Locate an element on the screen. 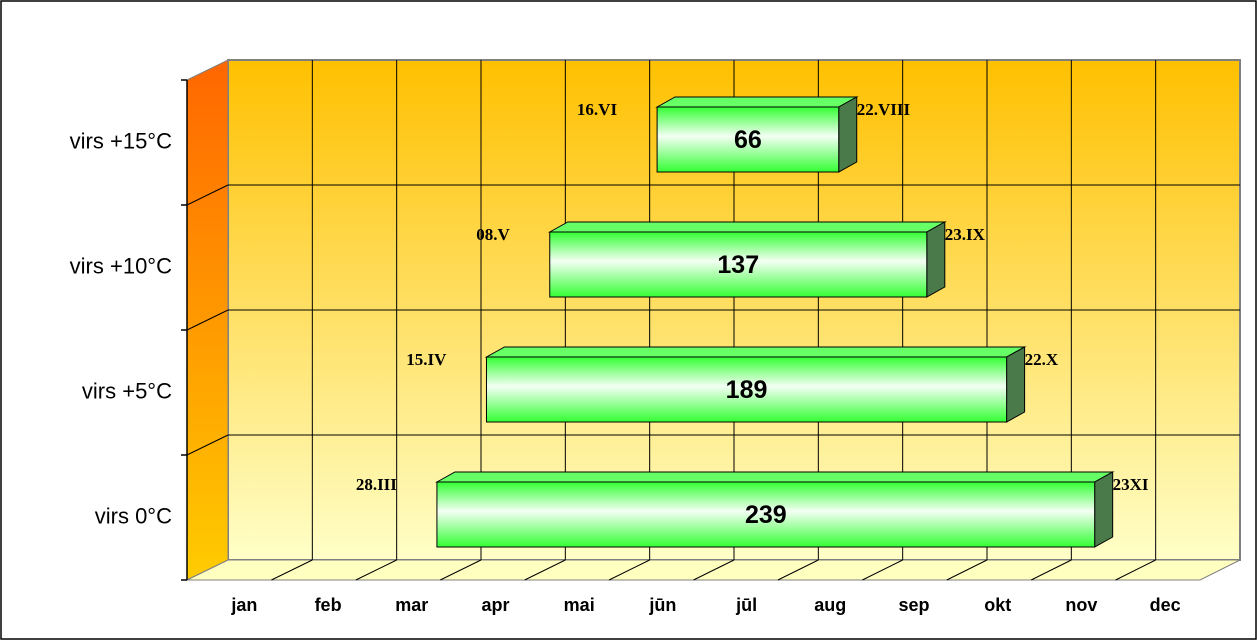 Image resolution: width=1257 pixels, height=640 pixels. x-tick-label: aug is located at coordinates (830, 605).